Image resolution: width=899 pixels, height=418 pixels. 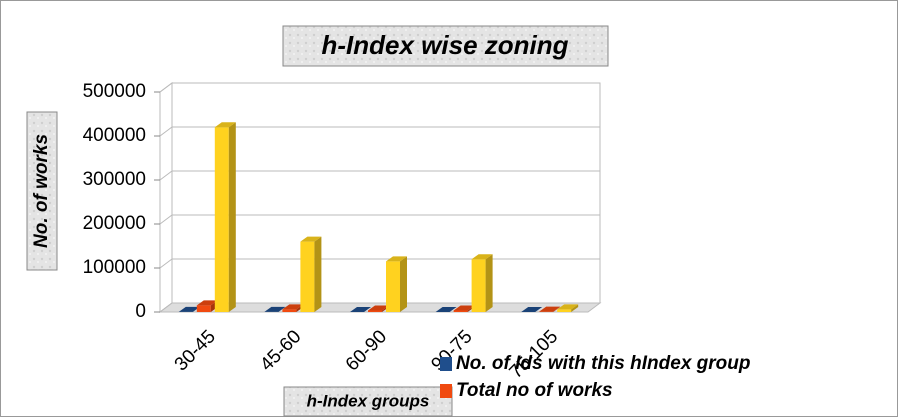 I want to click on x-axis-label: h-Index groups, so click(x=368, y=400).